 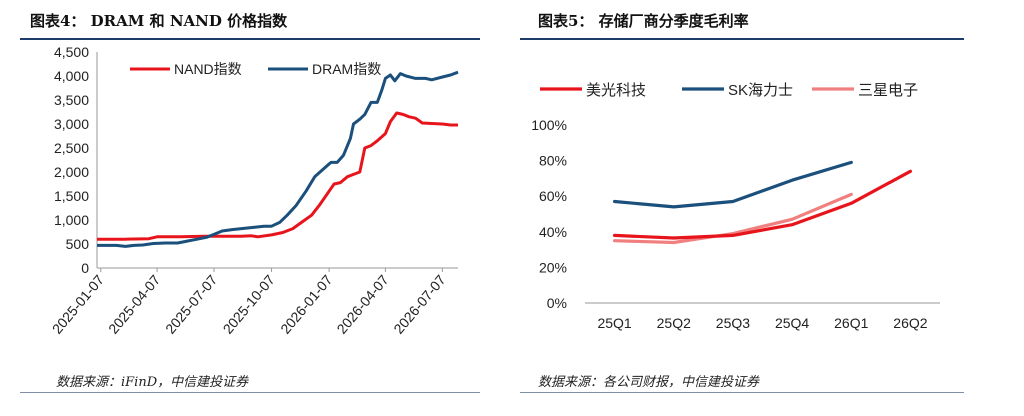 What do you see at coordinates (71, 196) in the screenshot?
I see `left-y-tick-label: 1,500` at bounding box center [71, 196].